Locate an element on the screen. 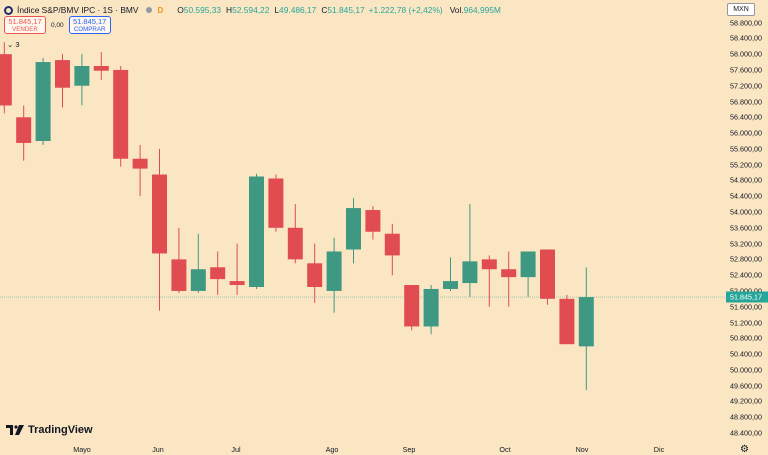 The image size is (768, 455). price-tick-label: 49.600,00 is located at coordinates (746, 386).